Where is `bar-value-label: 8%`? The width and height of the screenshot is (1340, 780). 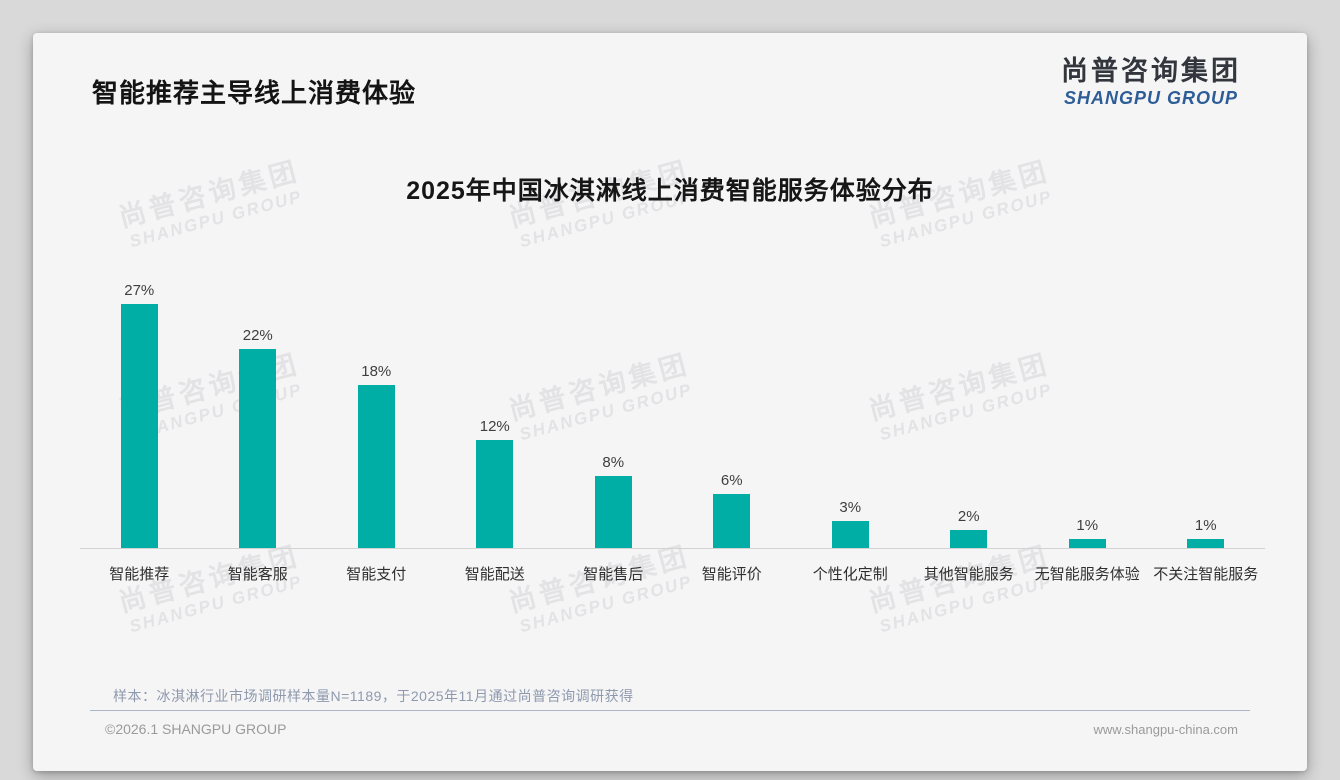
bar-value-label: 8% is located at coordinates (613, 462).